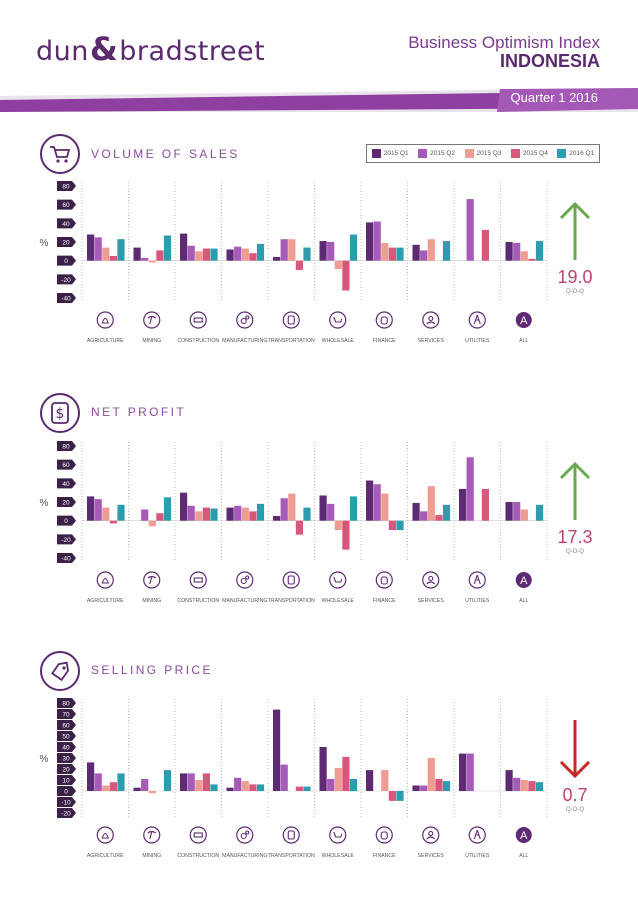  I want to click on y-tick-label: 40, so click(66, 748).